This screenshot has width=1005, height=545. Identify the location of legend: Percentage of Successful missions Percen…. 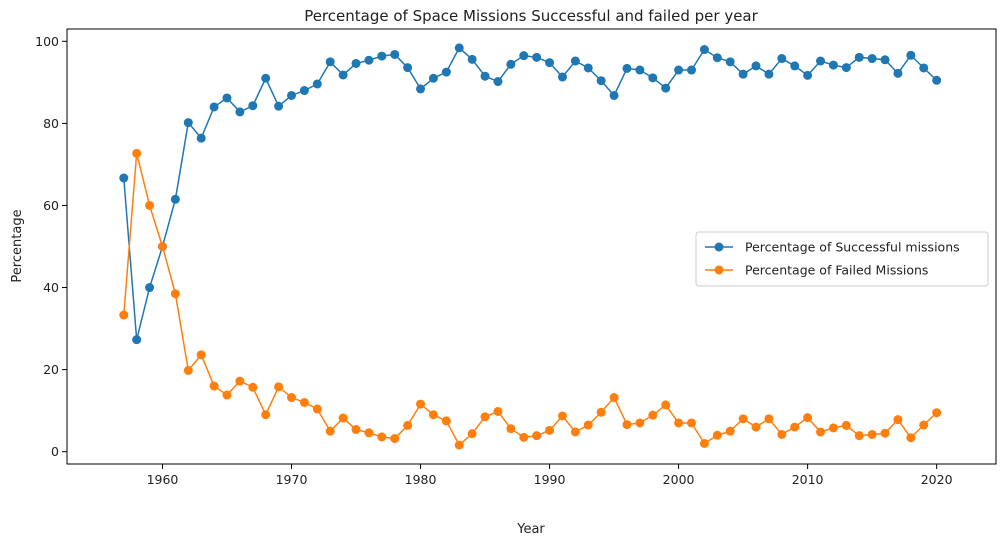
(842, 259).